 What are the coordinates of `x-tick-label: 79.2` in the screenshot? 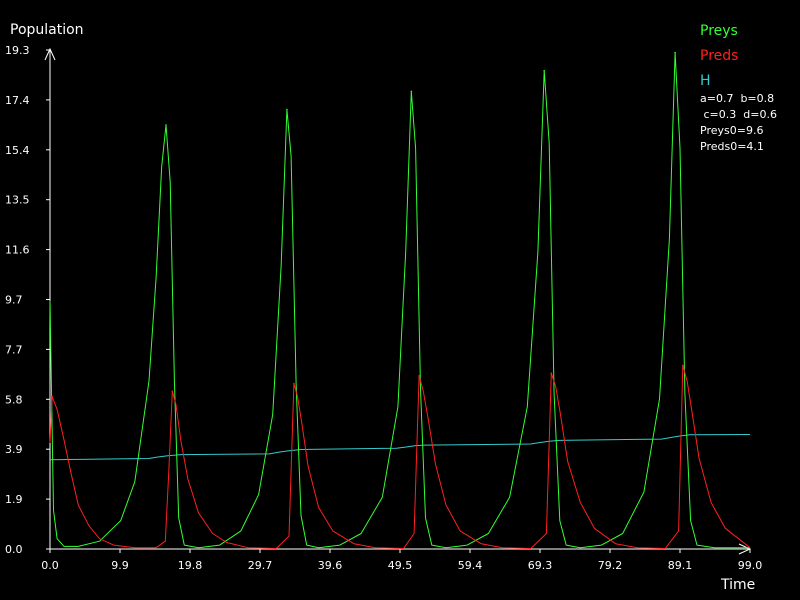 It's located at (610, 565).